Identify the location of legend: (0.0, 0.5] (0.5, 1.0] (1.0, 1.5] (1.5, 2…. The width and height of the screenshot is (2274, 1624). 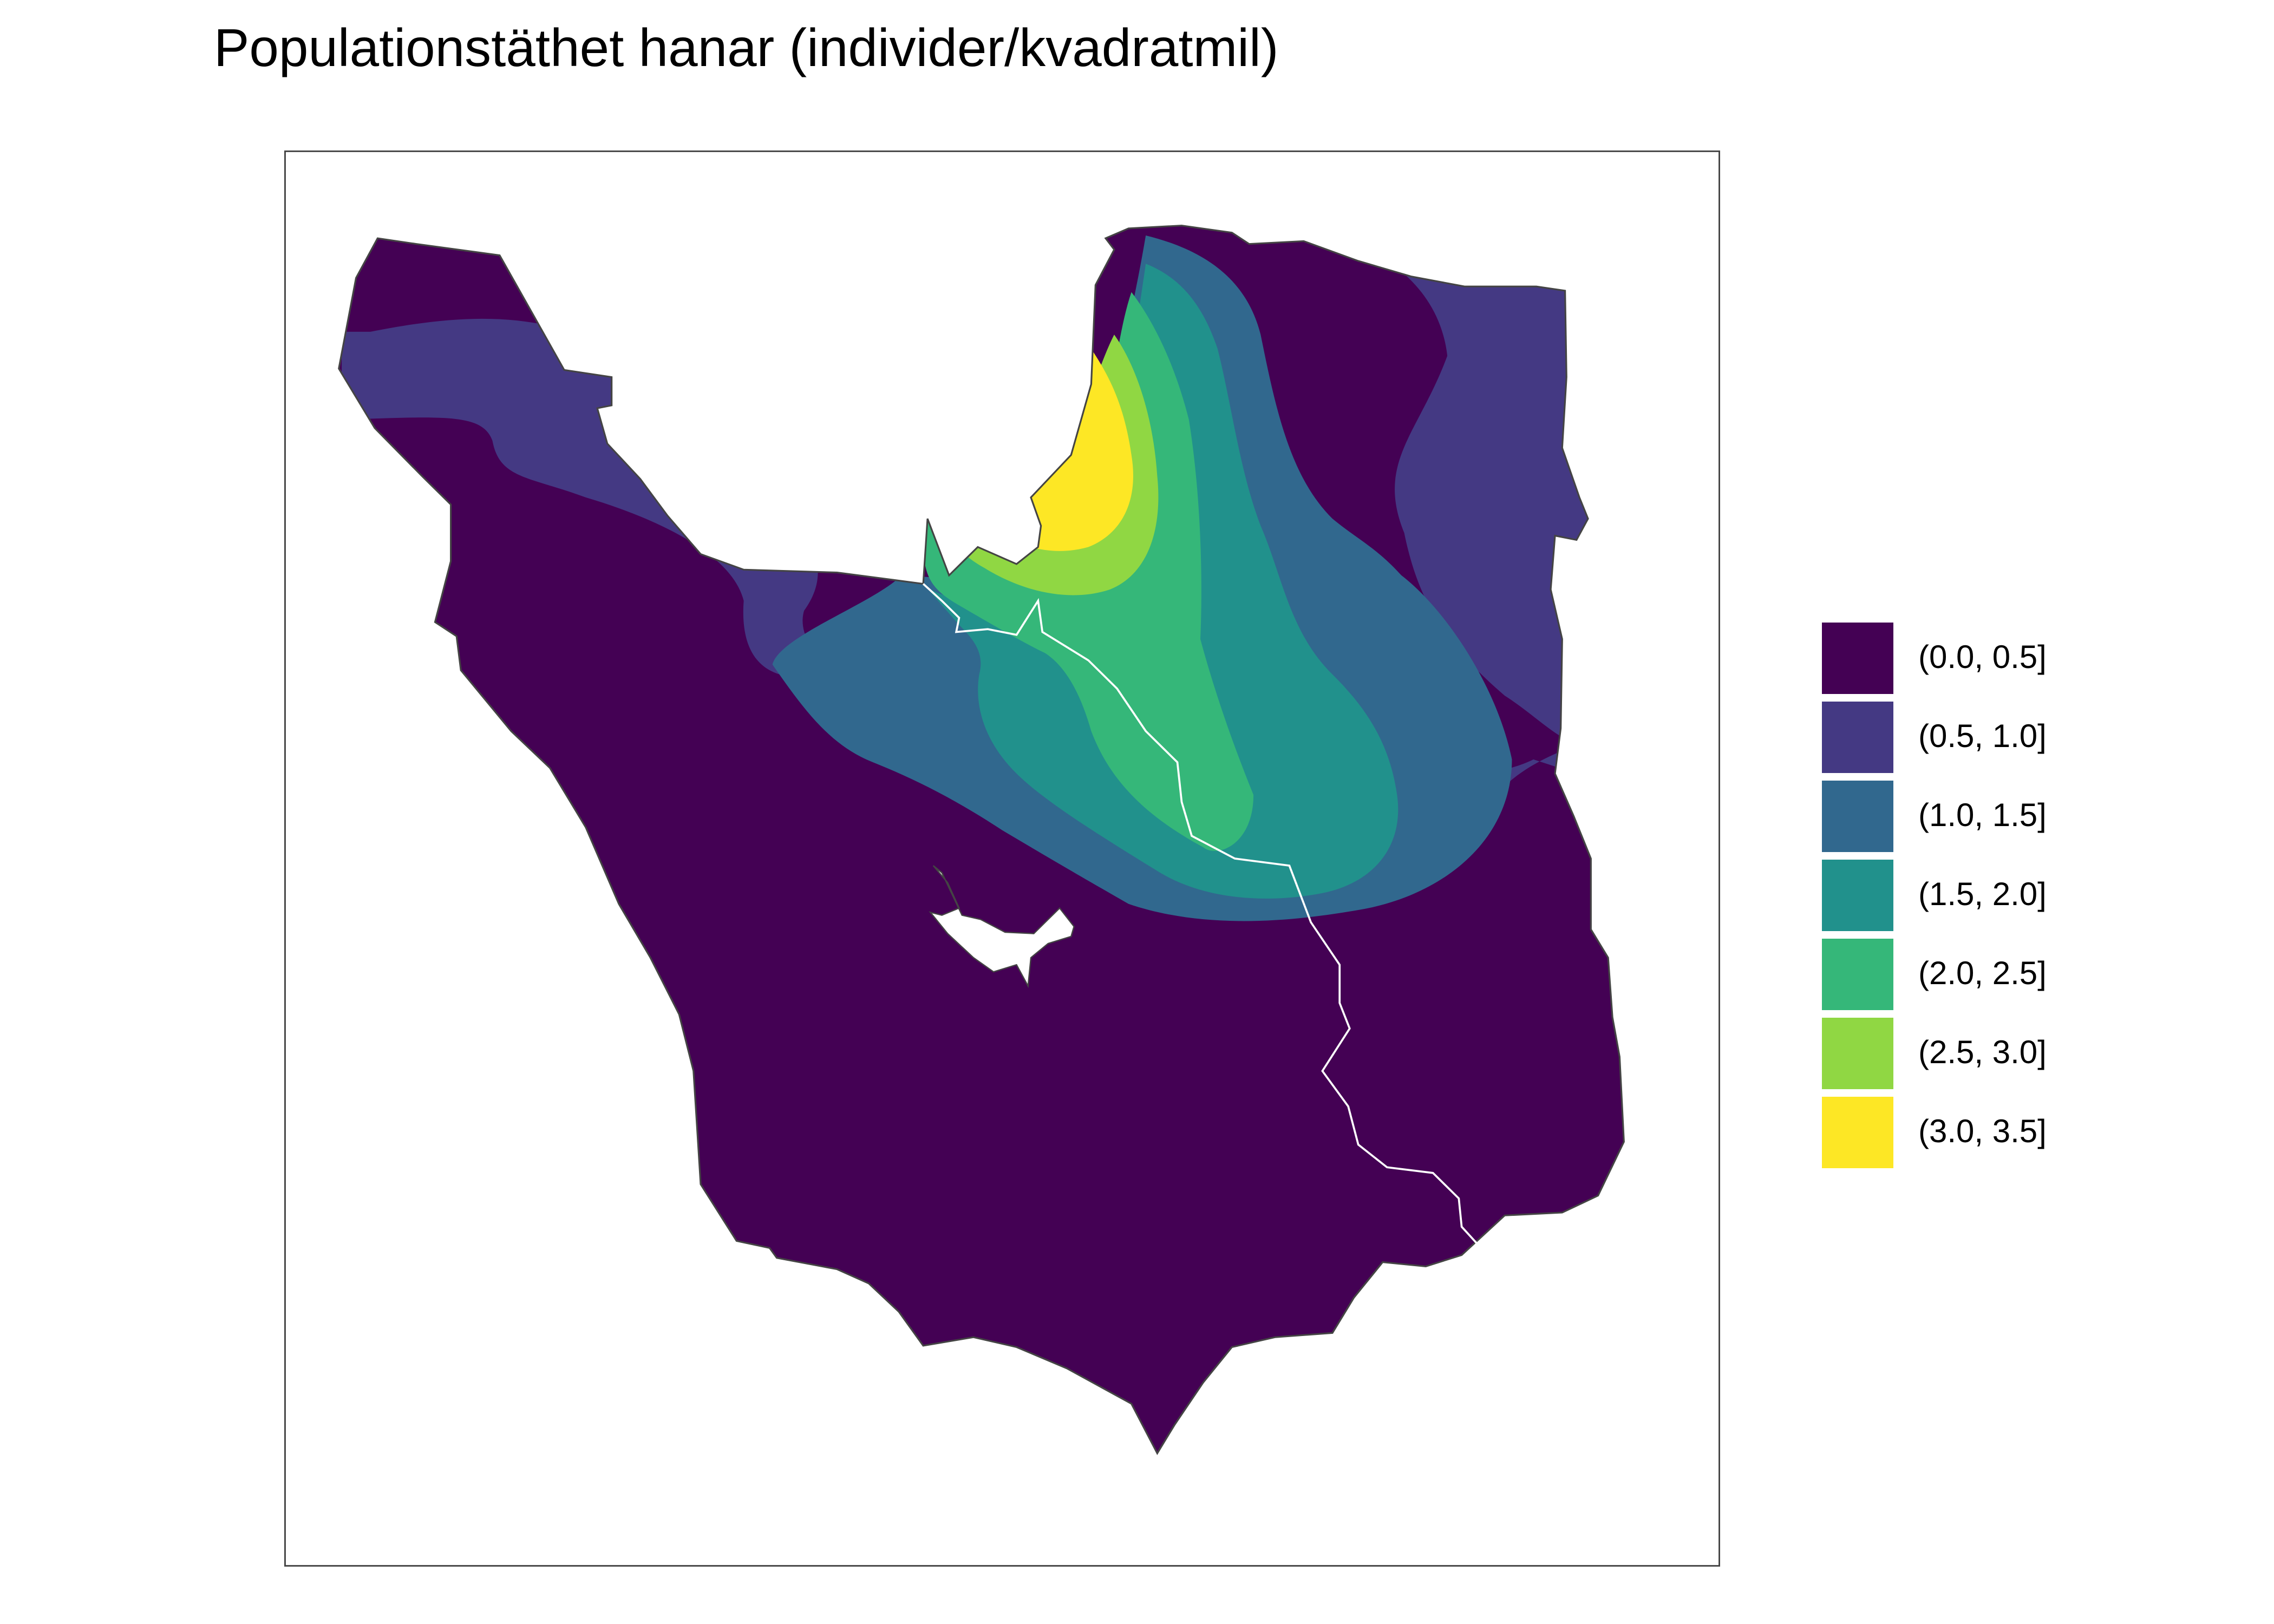
(1974, 899).